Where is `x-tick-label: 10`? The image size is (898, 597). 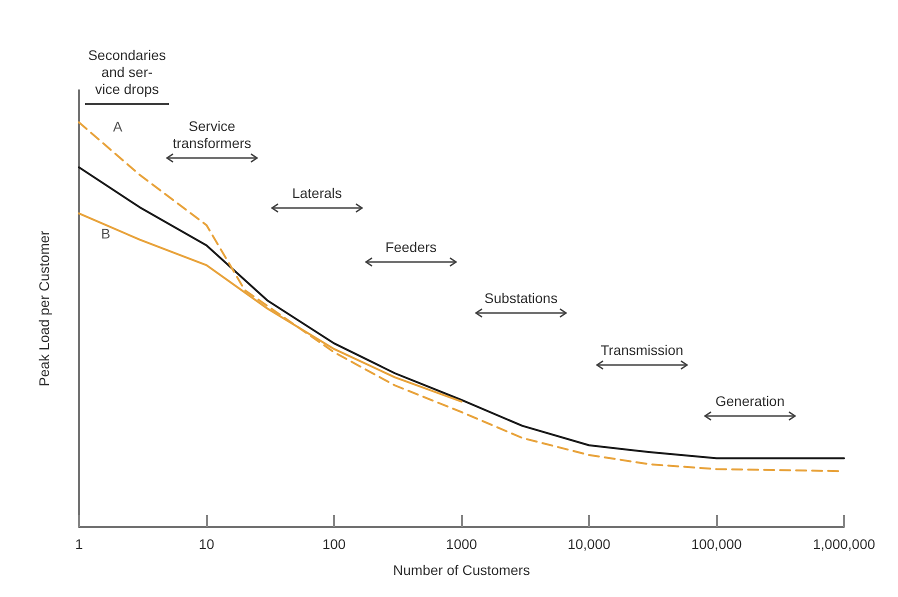
x-tick-label: 10 is located at coordinates (206, 544).